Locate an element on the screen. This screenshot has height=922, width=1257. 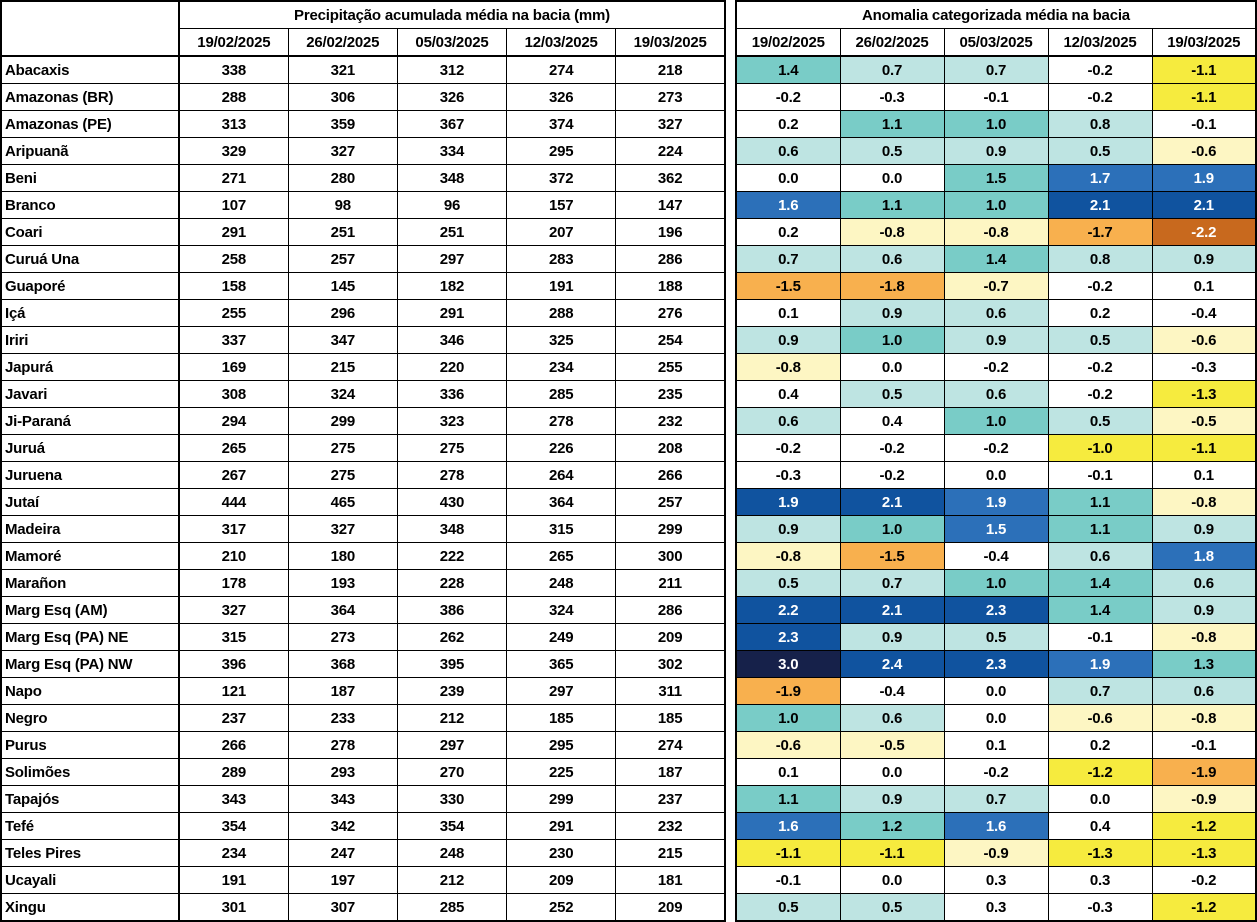
anomaly-cell: 0.9 is located at coordinates (996, 151).